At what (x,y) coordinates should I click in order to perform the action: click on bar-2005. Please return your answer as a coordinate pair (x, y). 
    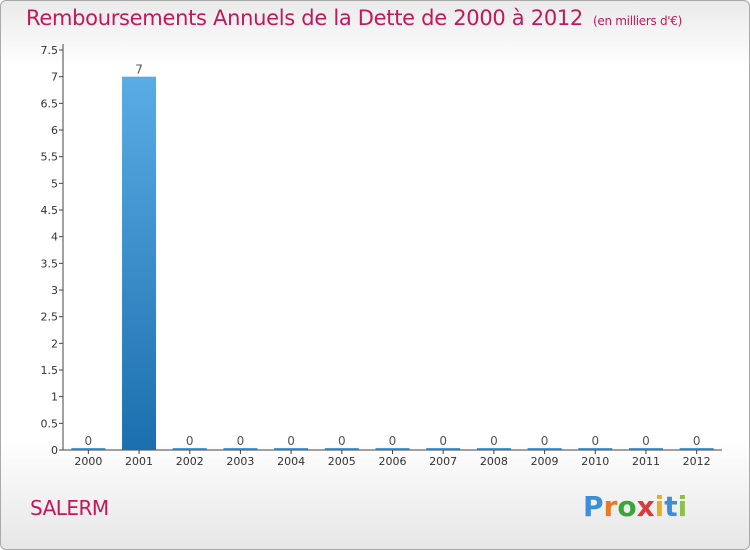
    Looking at the image, I should click on (341, 449).